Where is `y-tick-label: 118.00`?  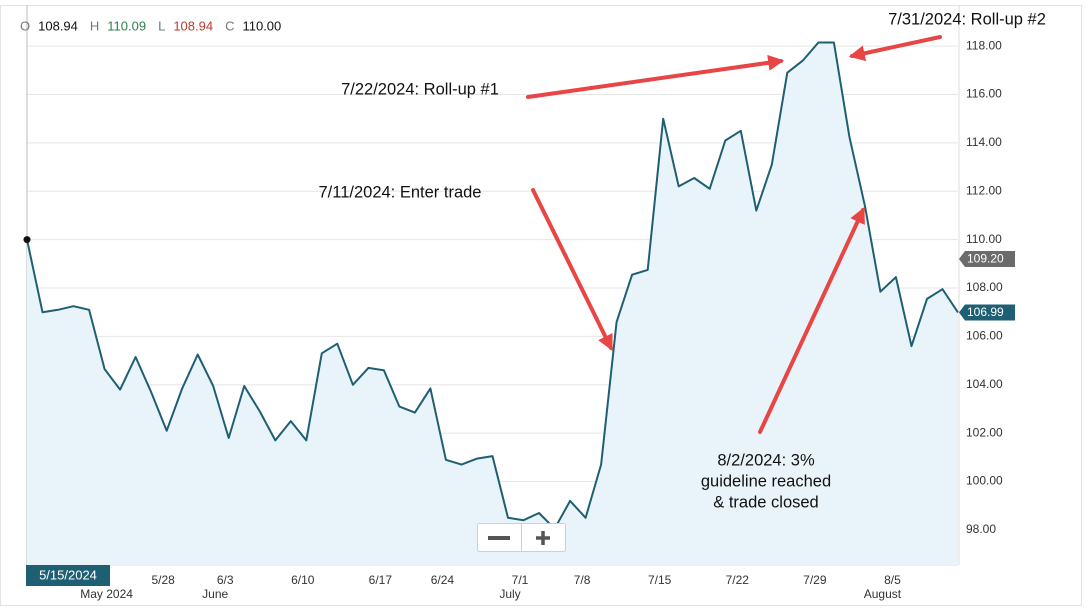 y-tick-label: 118.00 is located at coordinates (984, 45).